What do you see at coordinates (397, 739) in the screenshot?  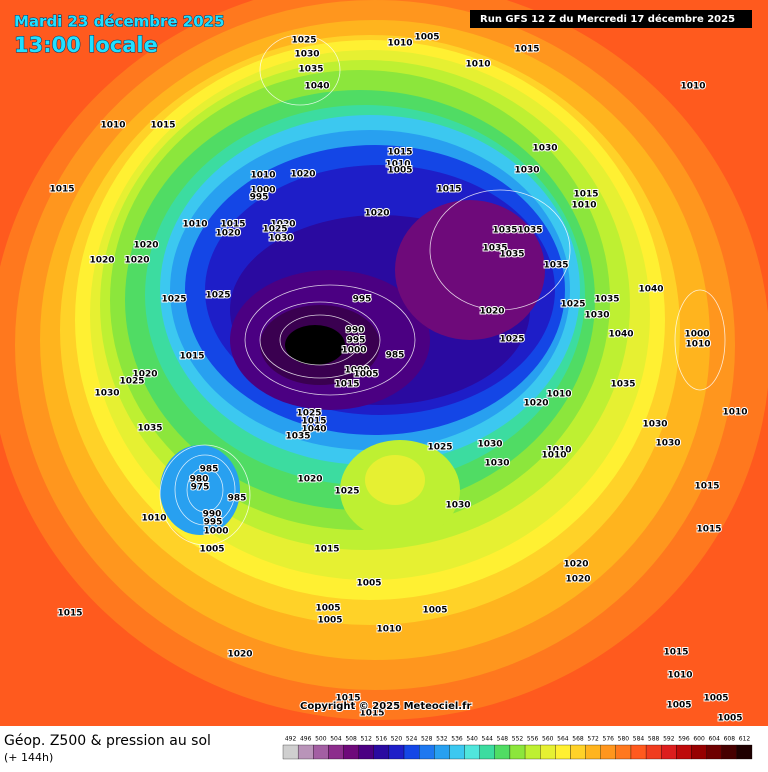 I see `legend-label: 520` at bounding box center [397, 739].